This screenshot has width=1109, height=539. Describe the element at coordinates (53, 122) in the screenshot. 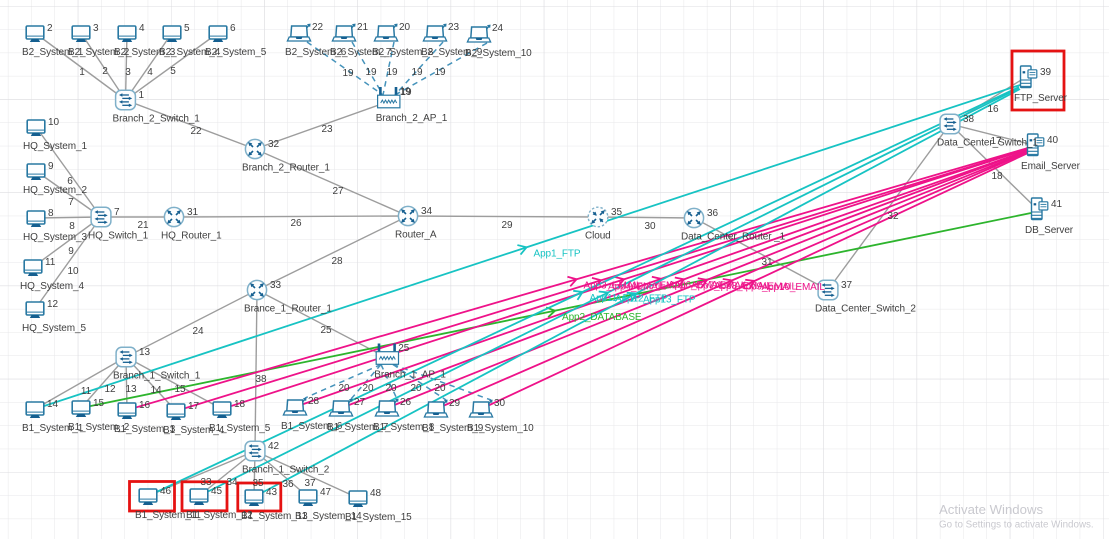

I see `svg-text: 10` at that location.